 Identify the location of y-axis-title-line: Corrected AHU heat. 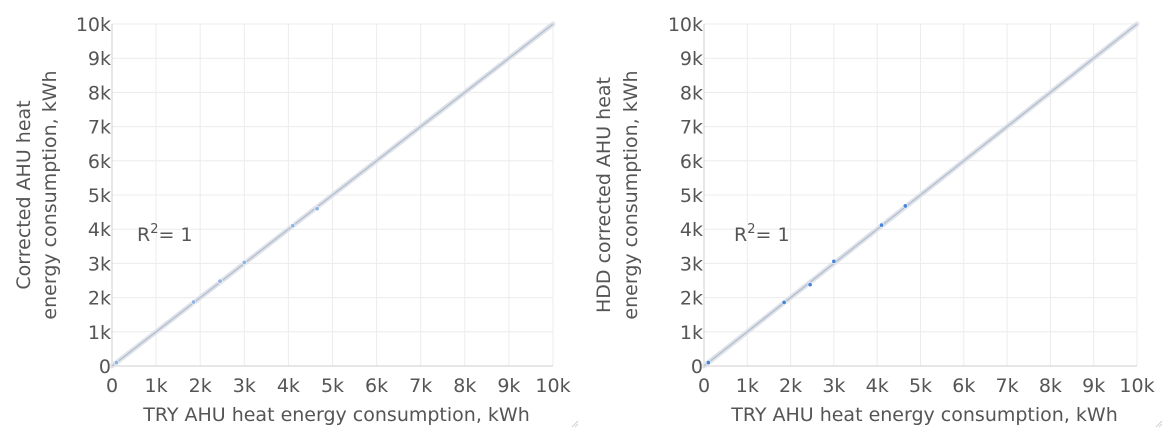
(24, 194).